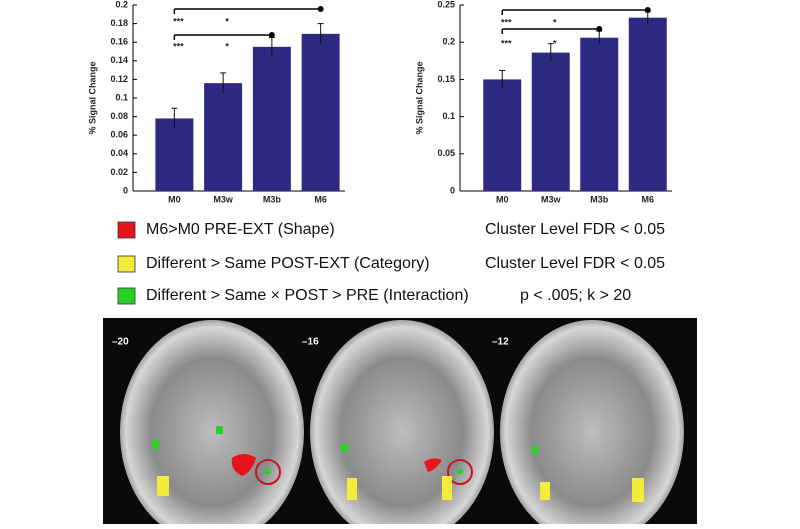 This screenshot has height=529, width=800. I want to click on y-tick-label: 0.18, so click(119, 23).